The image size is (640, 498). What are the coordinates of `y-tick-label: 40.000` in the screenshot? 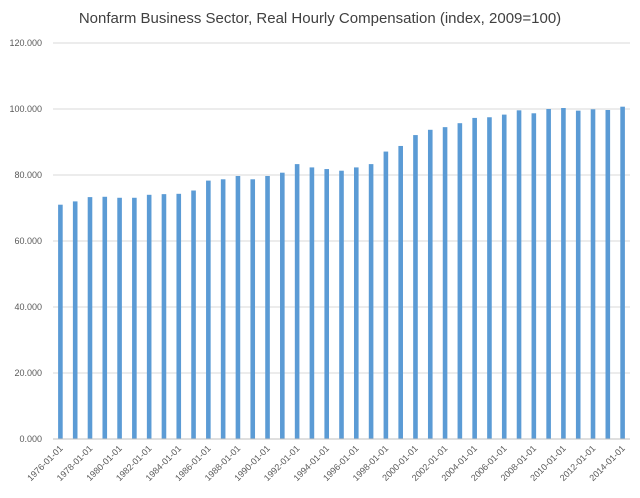 It's located at (28, 307).